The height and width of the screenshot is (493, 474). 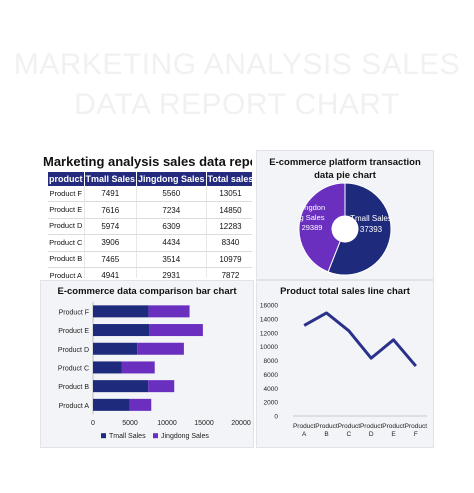 What do you see at coordinates (360, 339) in the screenshot?
I see `series-line` at bounding box center [360, 339].